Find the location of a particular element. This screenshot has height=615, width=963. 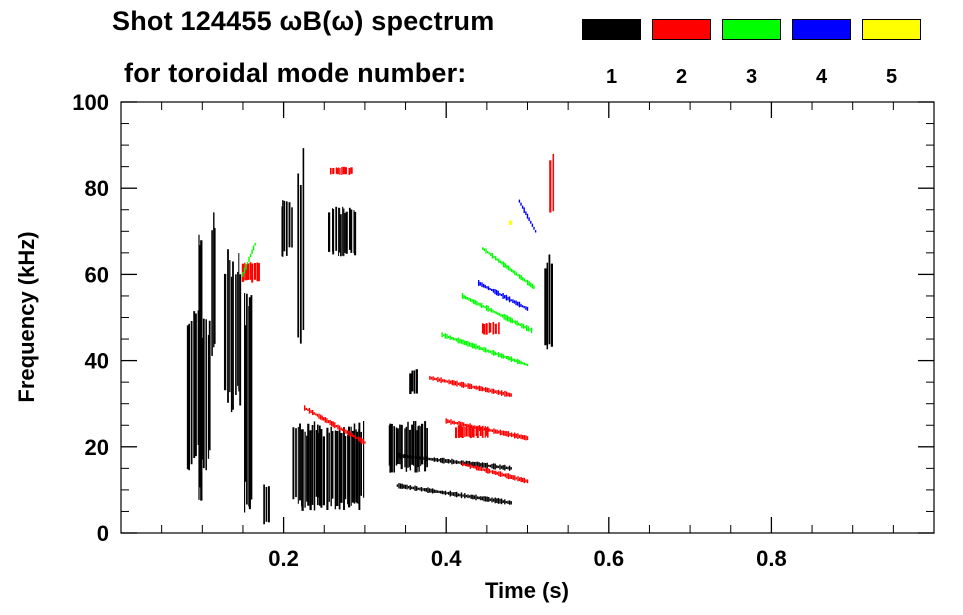

x-tick-label: 0.4 is located at coordinates (446, 558).